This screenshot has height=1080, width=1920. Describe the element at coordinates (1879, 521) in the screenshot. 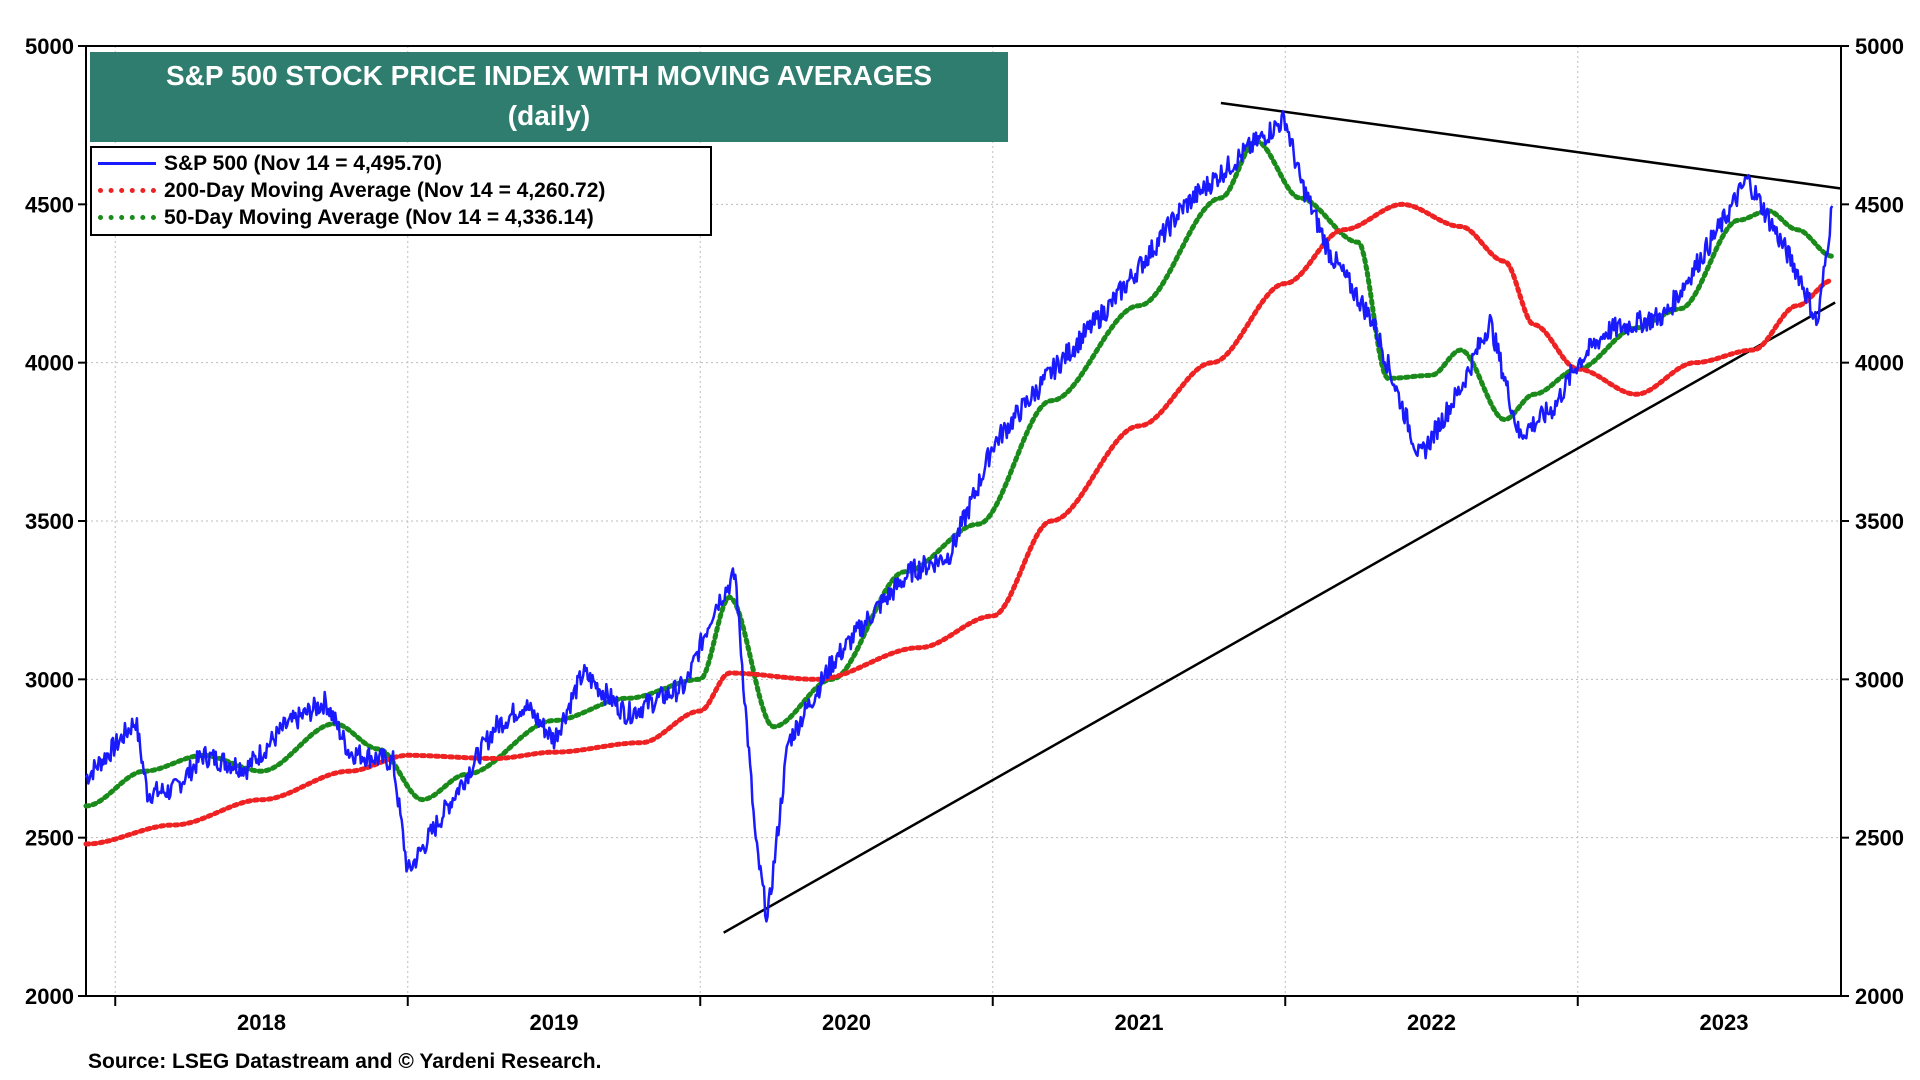

I see `y-tick-label-right: 3500` at that location.